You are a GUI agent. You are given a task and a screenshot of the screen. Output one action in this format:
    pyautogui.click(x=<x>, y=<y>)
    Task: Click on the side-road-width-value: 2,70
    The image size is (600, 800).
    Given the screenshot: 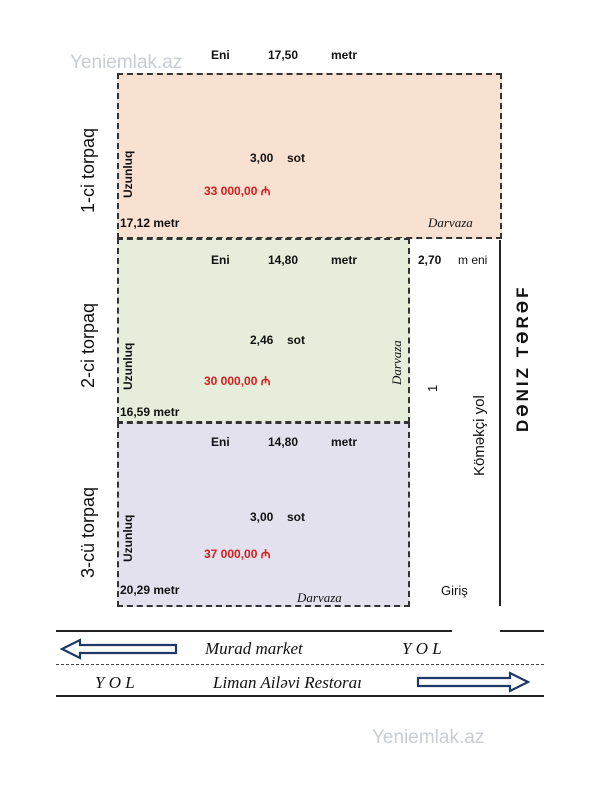 What is the action you would take?
    pyautogui.click(x=430, y=260)
    